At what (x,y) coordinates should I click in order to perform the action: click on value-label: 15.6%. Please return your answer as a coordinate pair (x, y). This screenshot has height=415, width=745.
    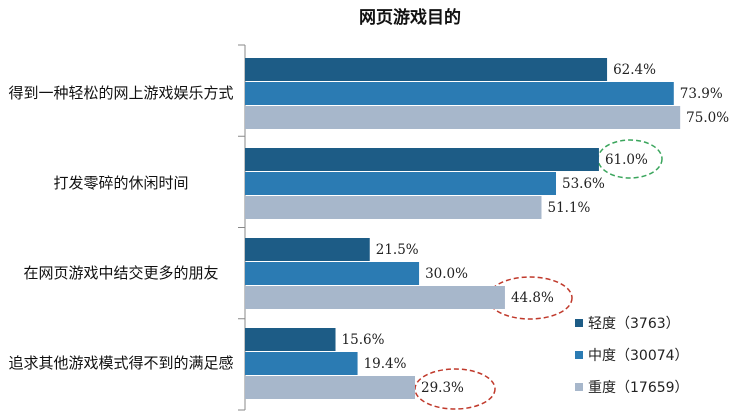
    Looking at the image, I should click on (363, 340).